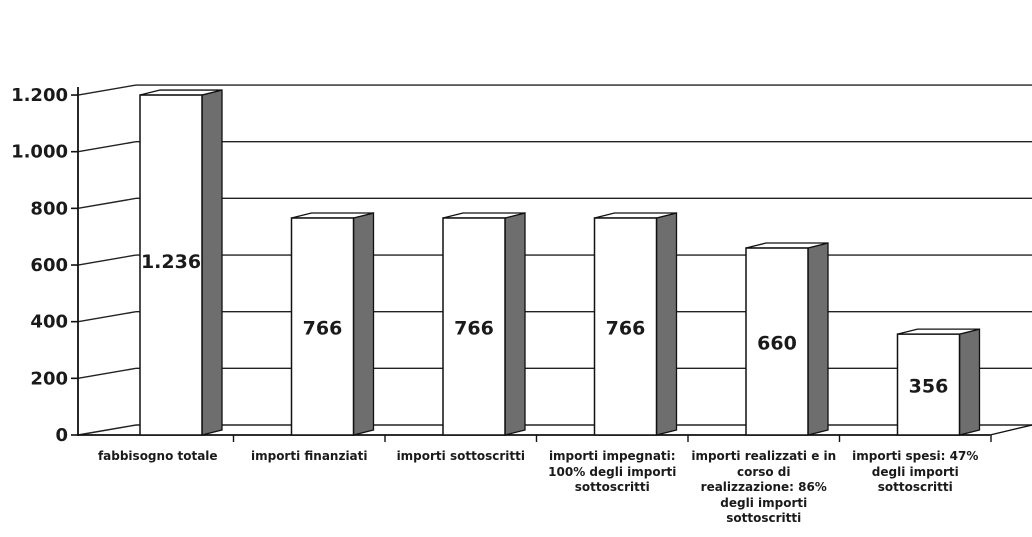  Describe the element at coordinates (39, 152) in the screenshot. I see `y-tick-label: 1.000` at that location.